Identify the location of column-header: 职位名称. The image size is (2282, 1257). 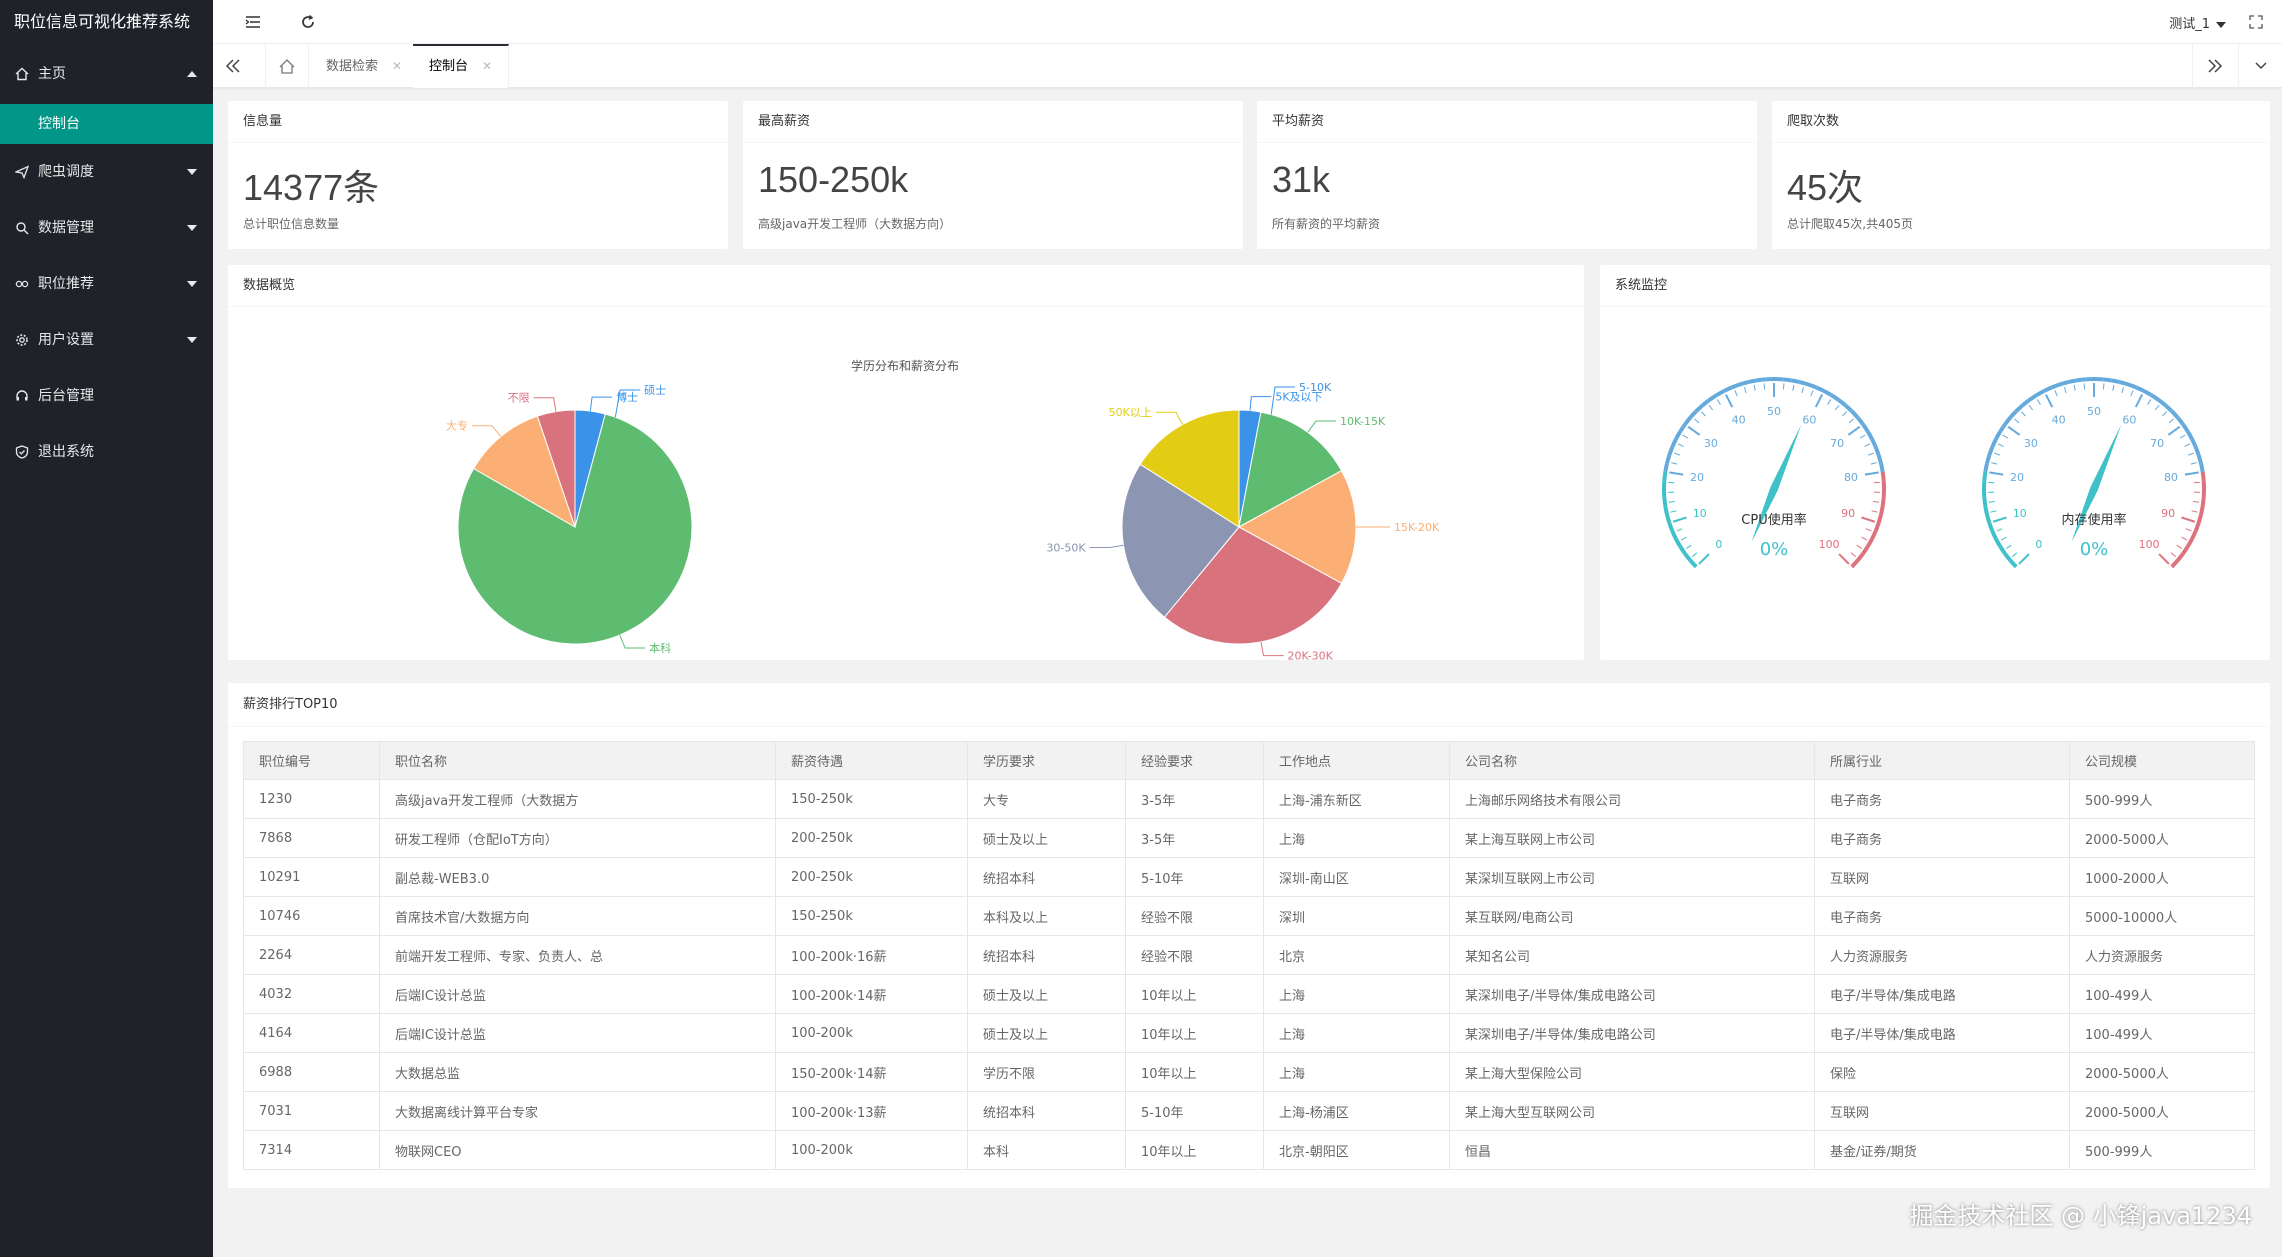
(577, 760).